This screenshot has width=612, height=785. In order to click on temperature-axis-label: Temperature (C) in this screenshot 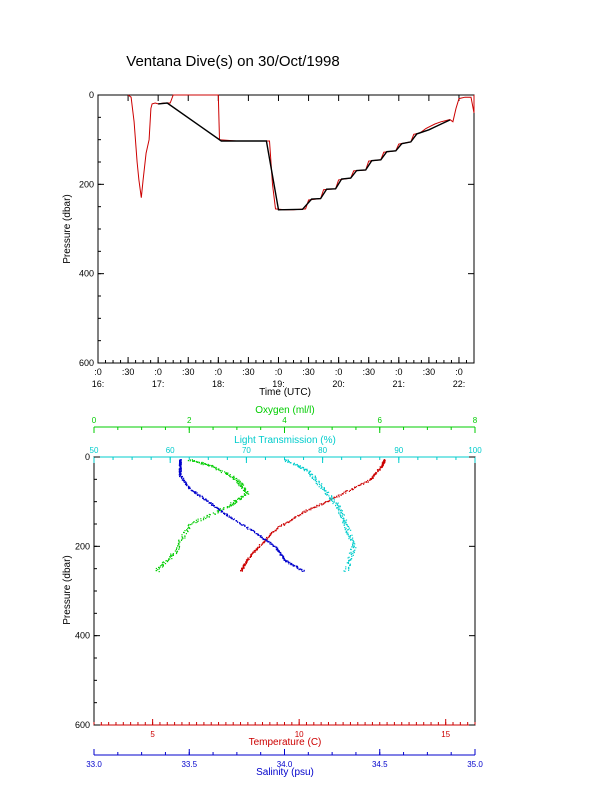, I will do `click(285, 742)`.